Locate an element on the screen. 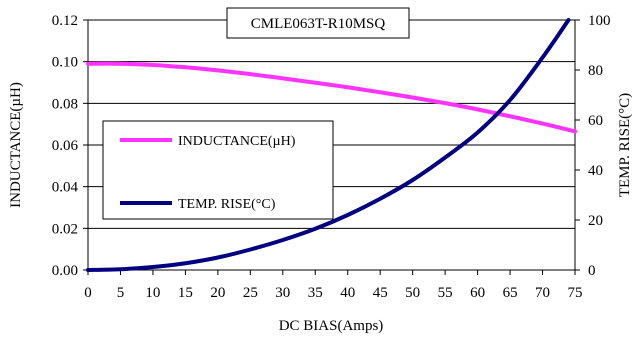 Image resolution: width=641 pixels, height=337 pixels. x-tick-label: 75 is located at coordinates (575, 293).